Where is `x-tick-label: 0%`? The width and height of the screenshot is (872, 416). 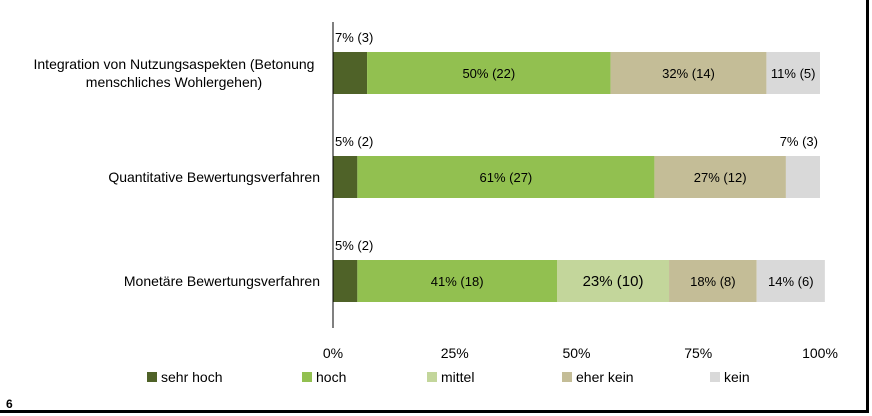
x-tick-label: 0% is located at coordinates (333, 353).